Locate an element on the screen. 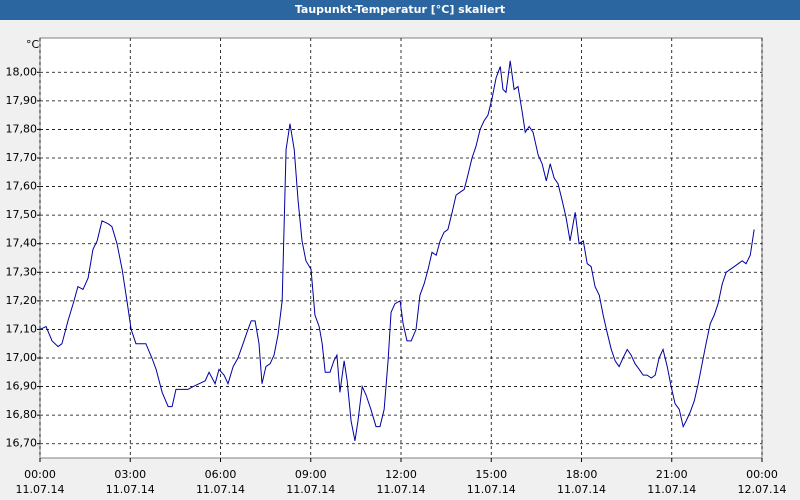 The width and height of the screenshot is (800, 500). x-tick-label: 15:00 is located at coordinates (491, 474).